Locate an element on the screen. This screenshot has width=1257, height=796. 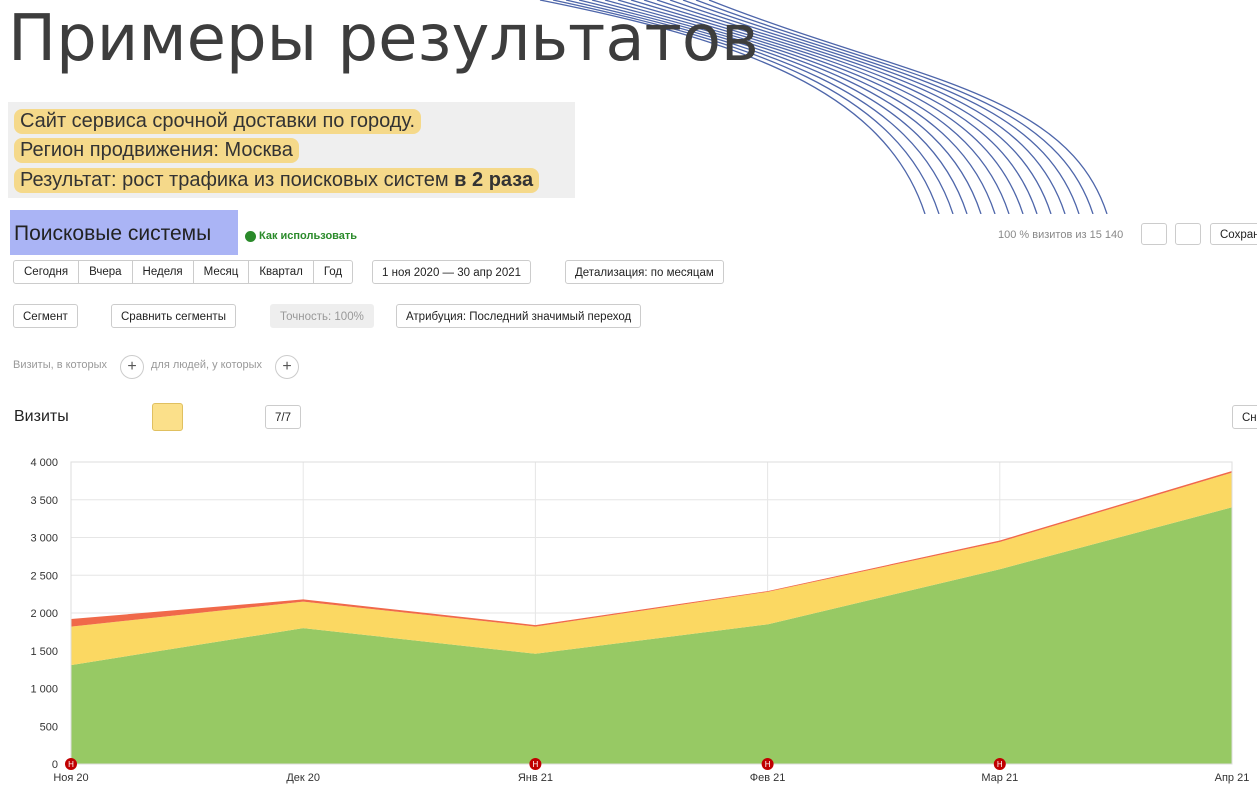
period-button: Год is located at coordinates (333, 272).